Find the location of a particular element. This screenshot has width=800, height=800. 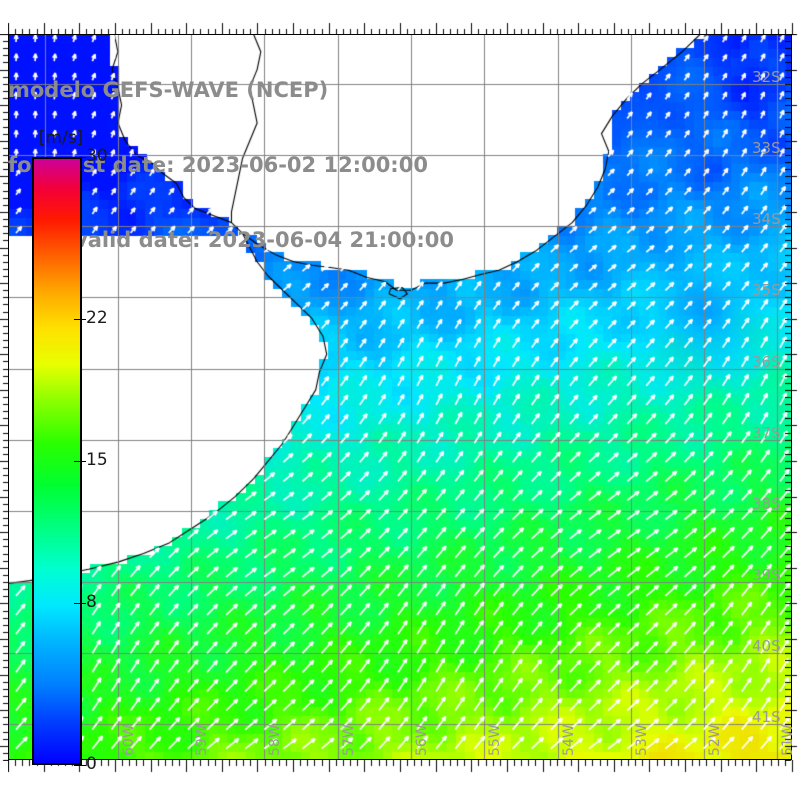

left-axis-ticks is located at coordinates (4, 397).